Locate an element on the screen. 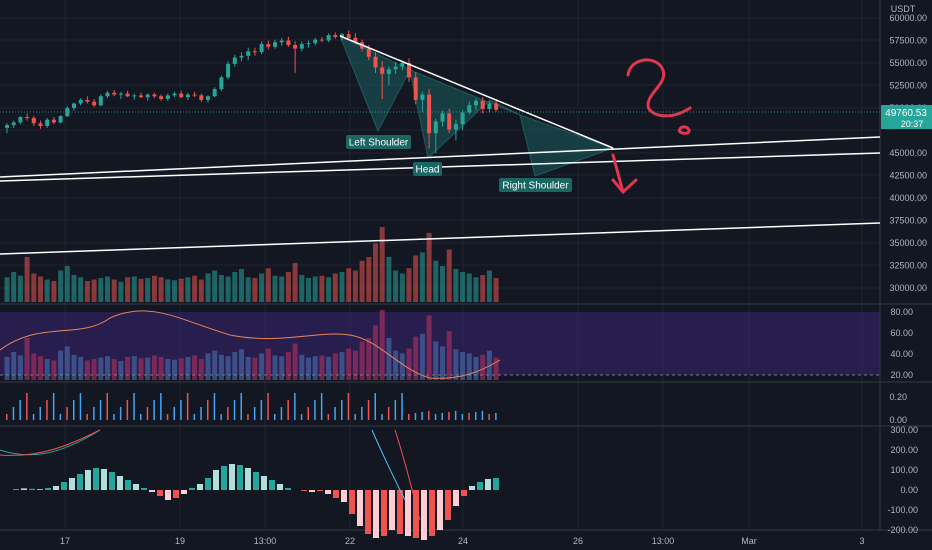 Image resolution: width=932 pixels, height=550 pixels. time-tick-label: 26 is located at coordinates (578, 541).